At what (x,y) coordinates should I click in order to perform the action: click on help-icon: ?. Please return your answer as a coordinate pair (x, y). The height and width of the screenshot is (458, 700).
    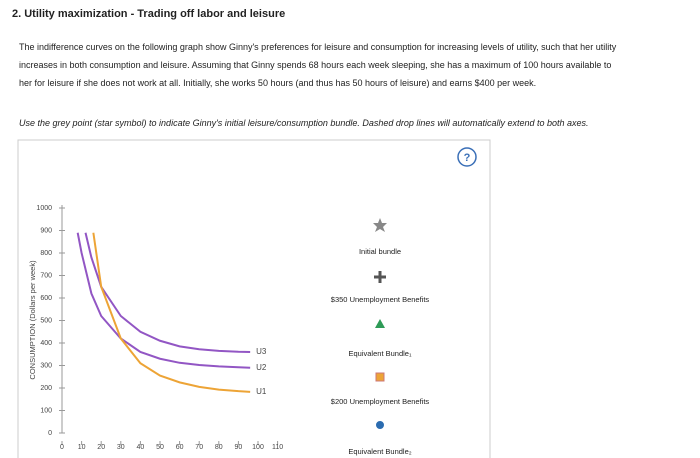
    Looking at the image, I should click on (467, 158).